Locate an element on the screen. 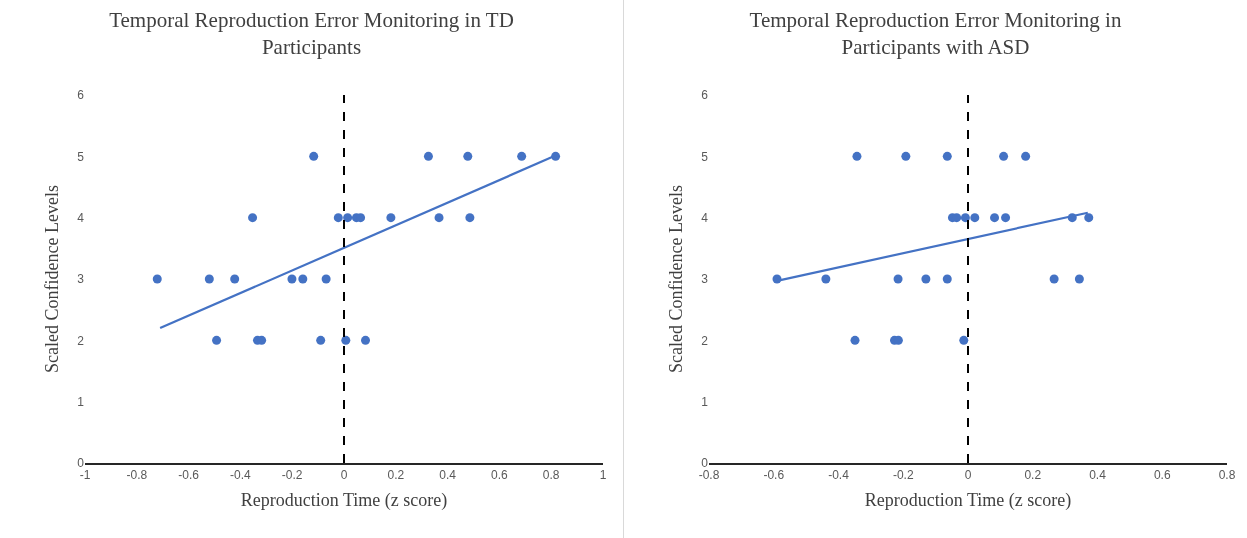 This screenshot has height=538, width=1247. chart-title: Temporal Reproduction Error Monitoring in TD Participants is located at coordinates (311, 33).